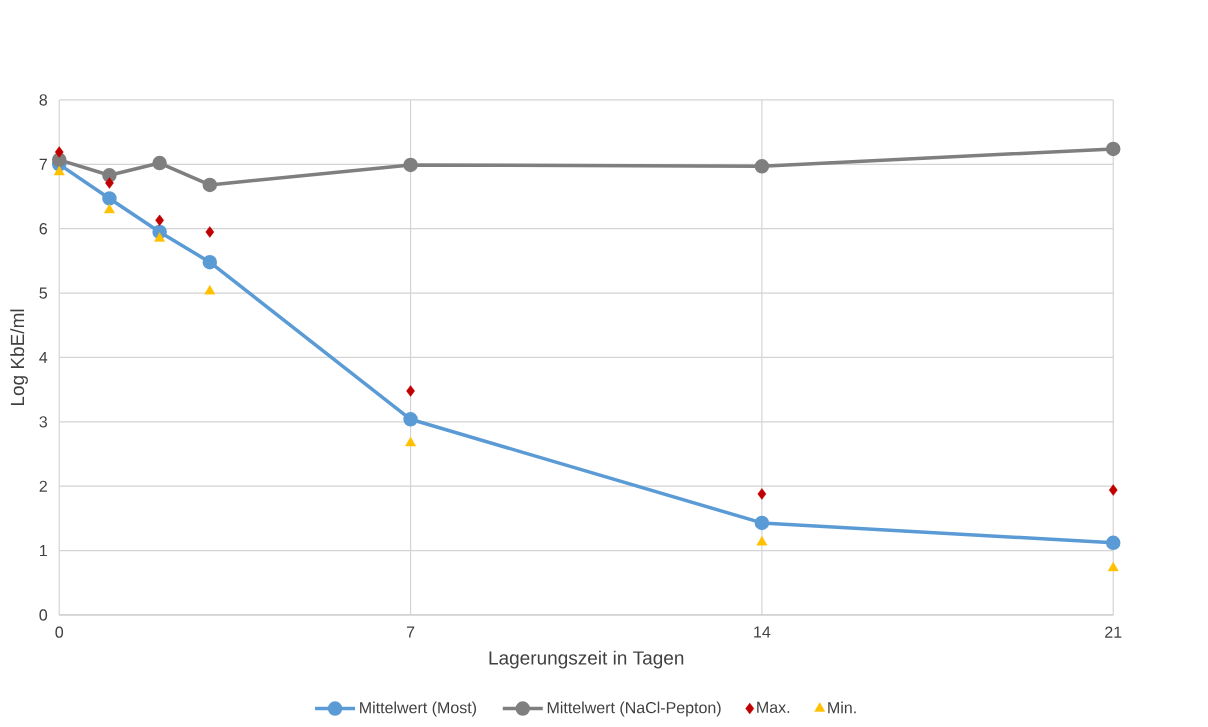 This screenshot has height=727, width=1208. I want to click on legend-label: Min., so click(842, 707).